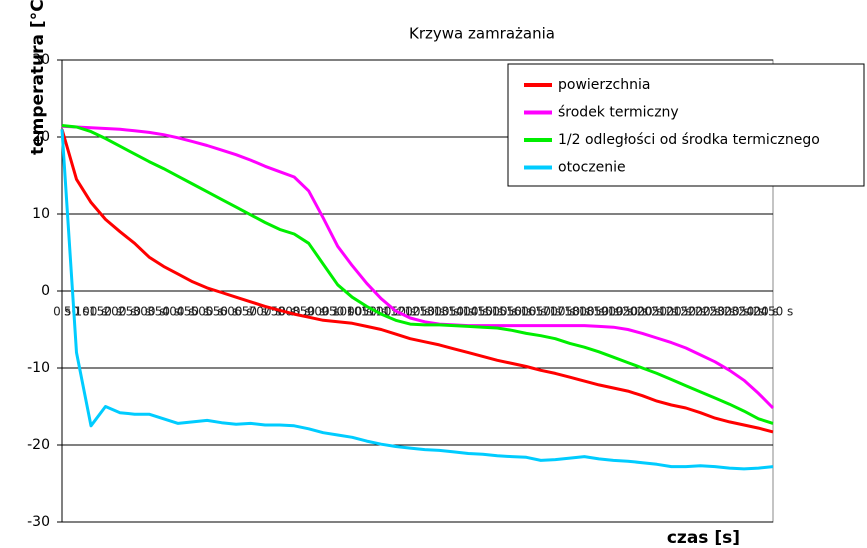  What do you see at coordinates (599, 312) in the screenshot?
I see `x-tick-label: 1850 s` at bounding box center [599, 312].